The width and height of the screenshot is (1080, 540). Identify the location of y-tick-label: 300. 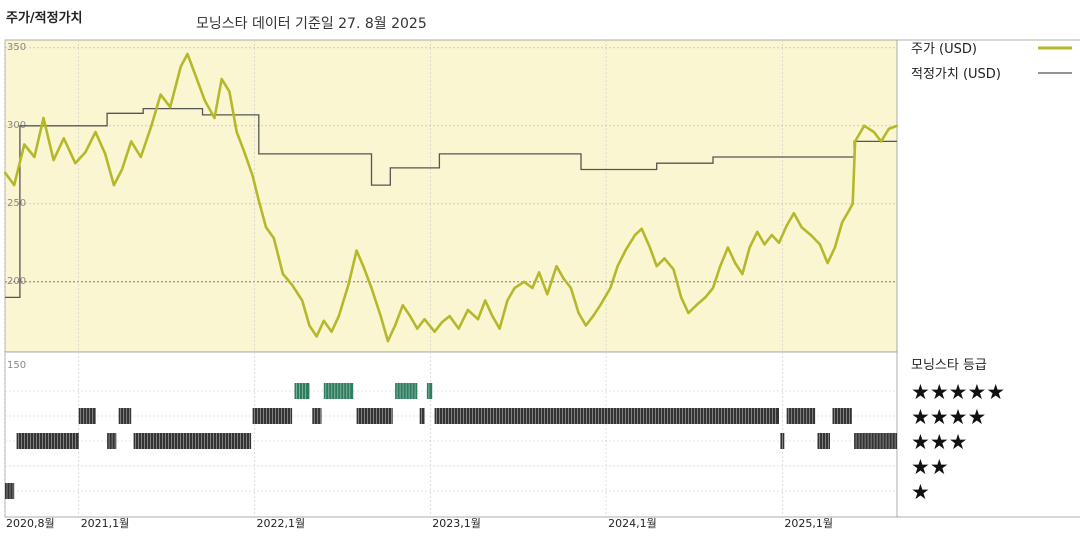
(16, 125).